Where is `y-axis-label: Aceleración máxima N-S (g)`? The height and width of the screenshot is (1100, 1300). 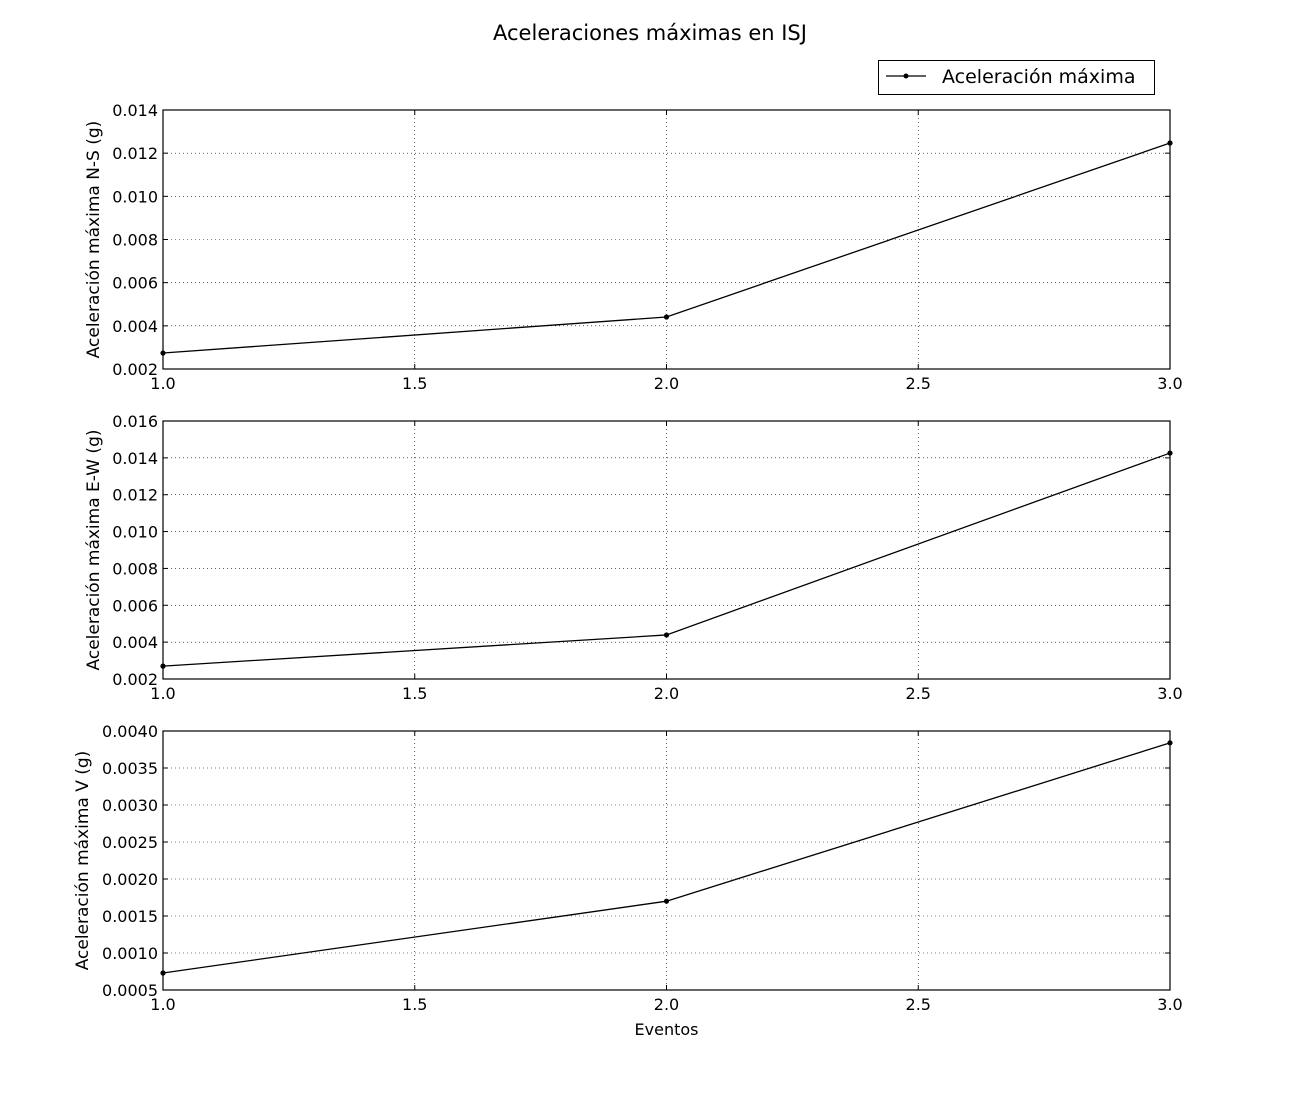 y-axis-label: Aceleración máxima N-S (g) is located at coordinates (94, 240).